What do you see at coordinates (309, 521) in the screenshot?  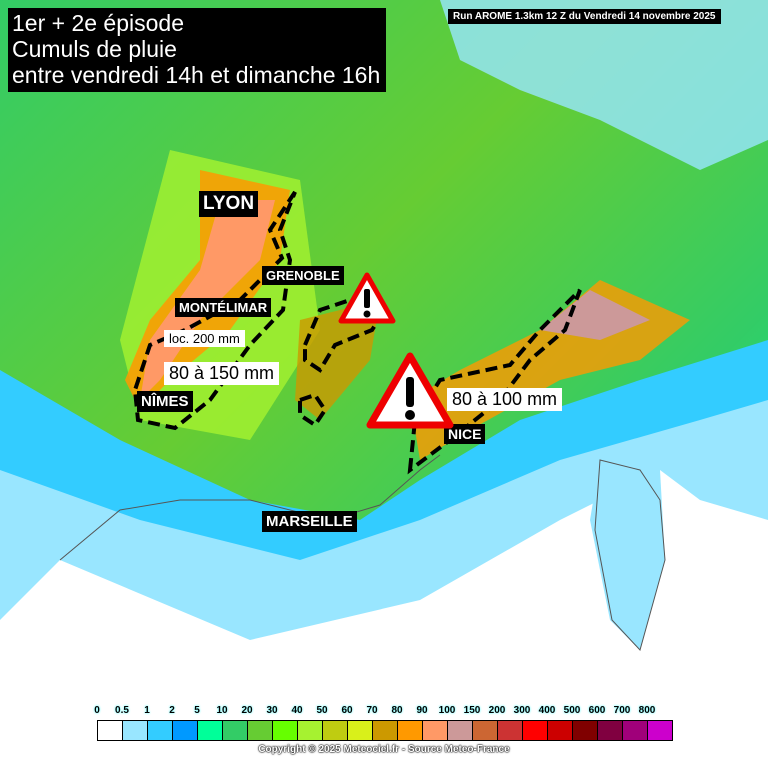 I see `city-label-marseille: MARSEILLE` at bounding box center [309, 521].